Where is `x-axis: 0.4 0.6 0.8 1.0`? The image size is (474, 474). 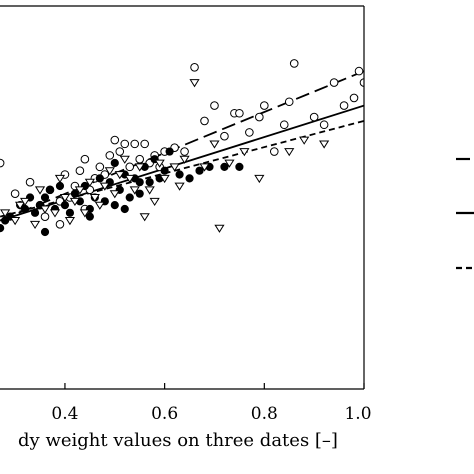
x-axis: 0.4 0.6 0.8 1.0 is located at coordinates (211, 403).